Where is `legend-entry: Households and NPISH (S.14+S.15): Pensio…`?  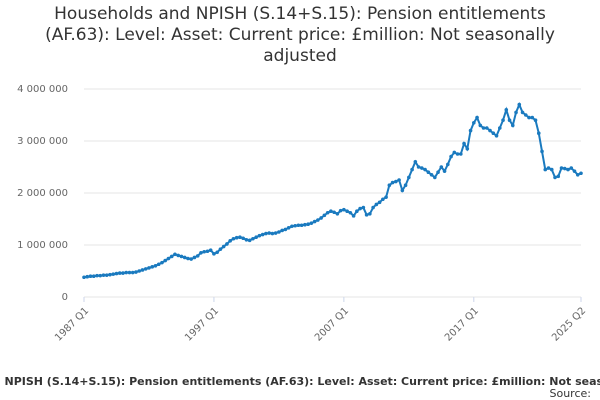 legend-entry: Households and NPISH (S.14+S.15): Pensio… is located at coordinates (300, 381).